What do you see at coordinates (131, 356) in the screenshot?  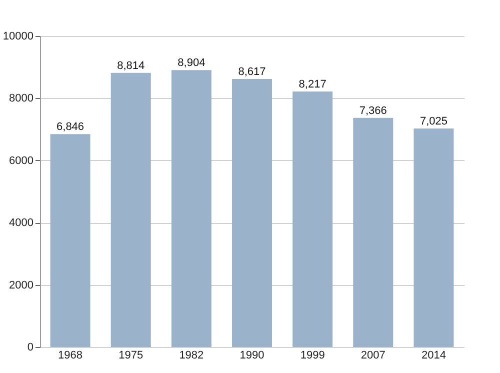 I see `x-tick-label: 1975` at bounding box center [131, 356].